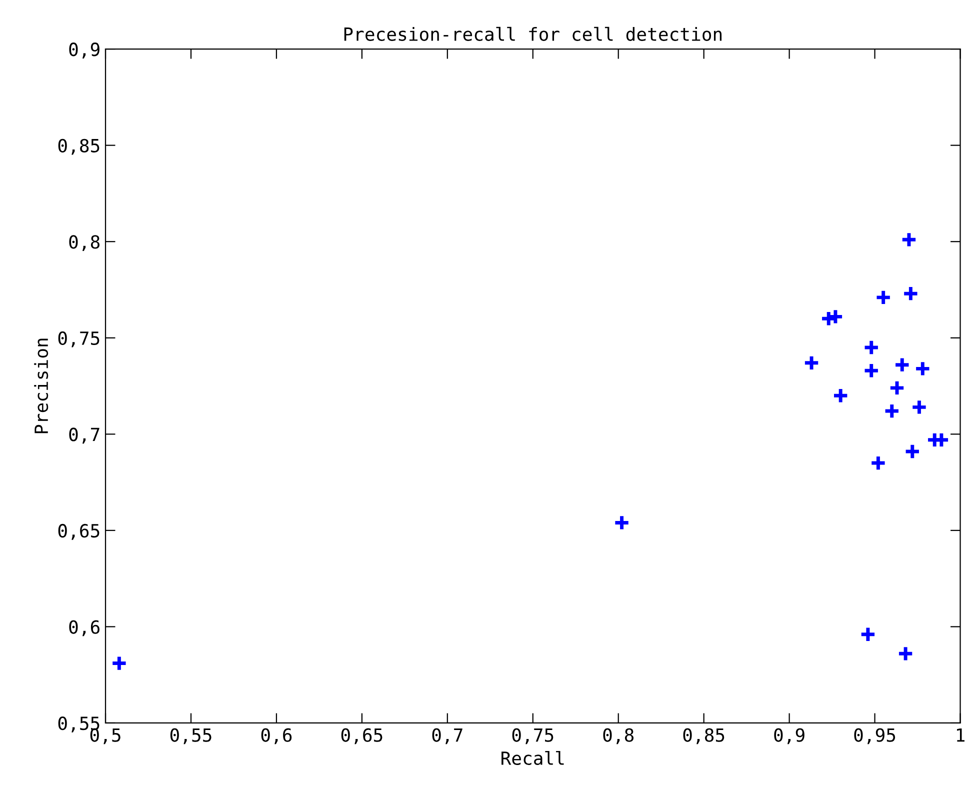 This screenshot has height=791, width=968. I want to click on x-tick-label: 0,55, so click(191, 736).